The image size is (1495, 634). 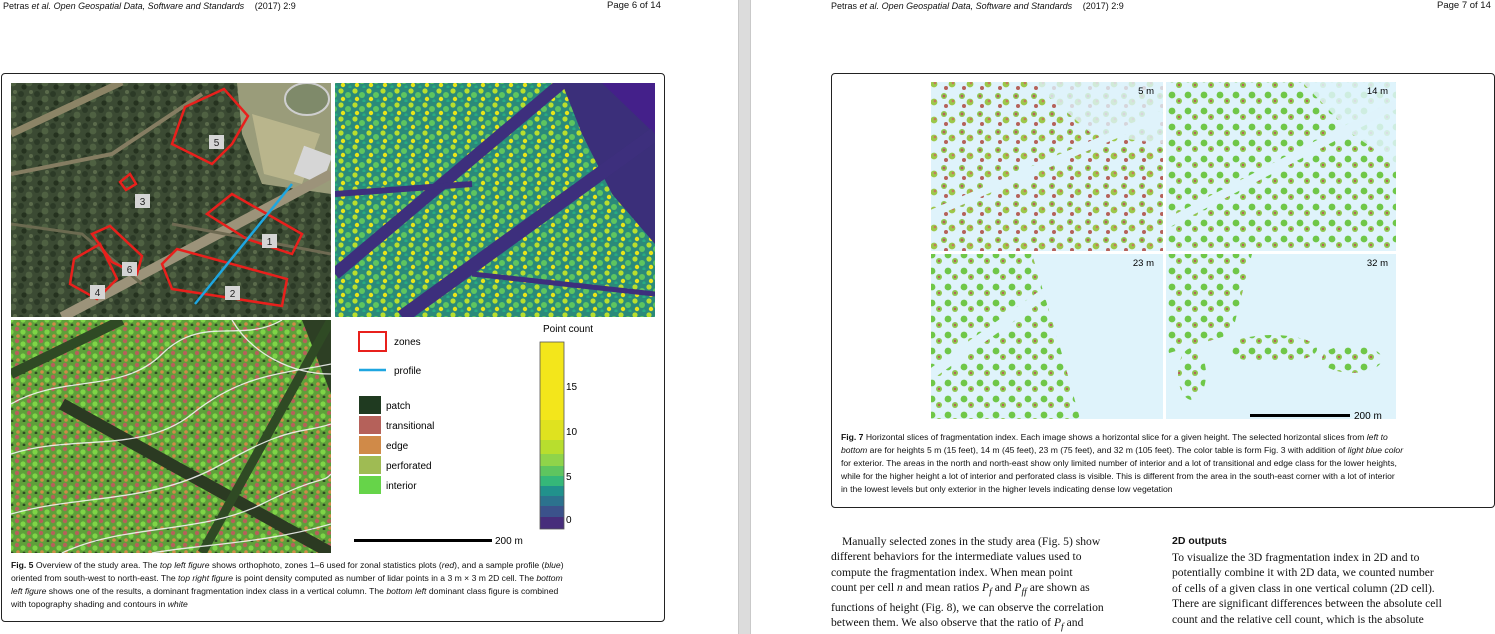 What do you see at coordinates (568, 329) in the screenshot?
I see `colorbar-title: Point count` at bounding box center [568, 329].